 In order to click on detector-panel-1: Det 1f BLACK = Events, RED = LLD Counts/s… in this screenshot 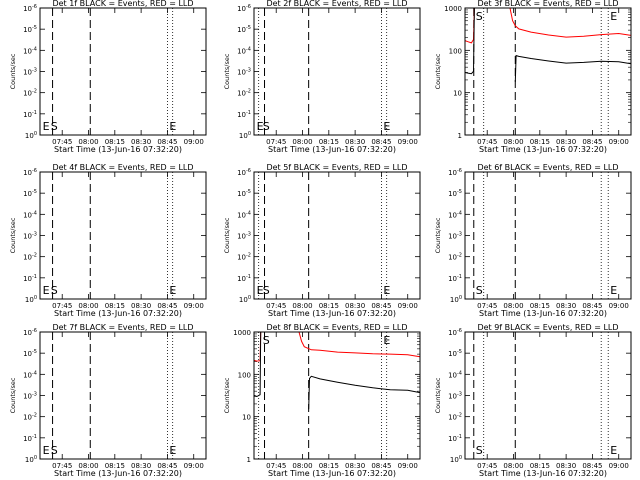, I will do `click(108, 77)`.